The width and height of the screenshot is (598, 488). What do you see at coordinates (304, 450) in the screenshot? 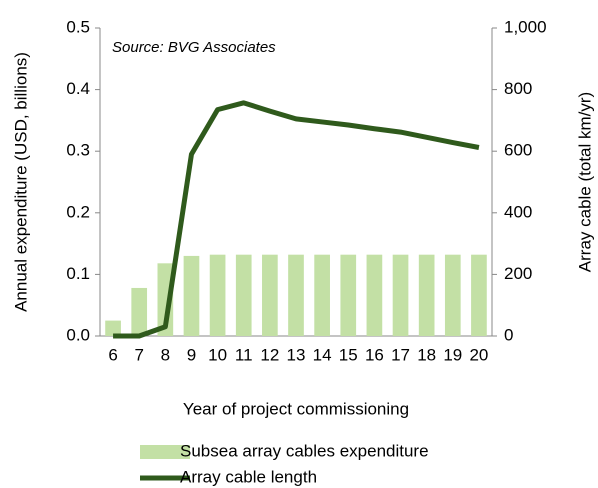
I see `legend-label: Subsea array cables expenditure` at bounding box center [304, 450].